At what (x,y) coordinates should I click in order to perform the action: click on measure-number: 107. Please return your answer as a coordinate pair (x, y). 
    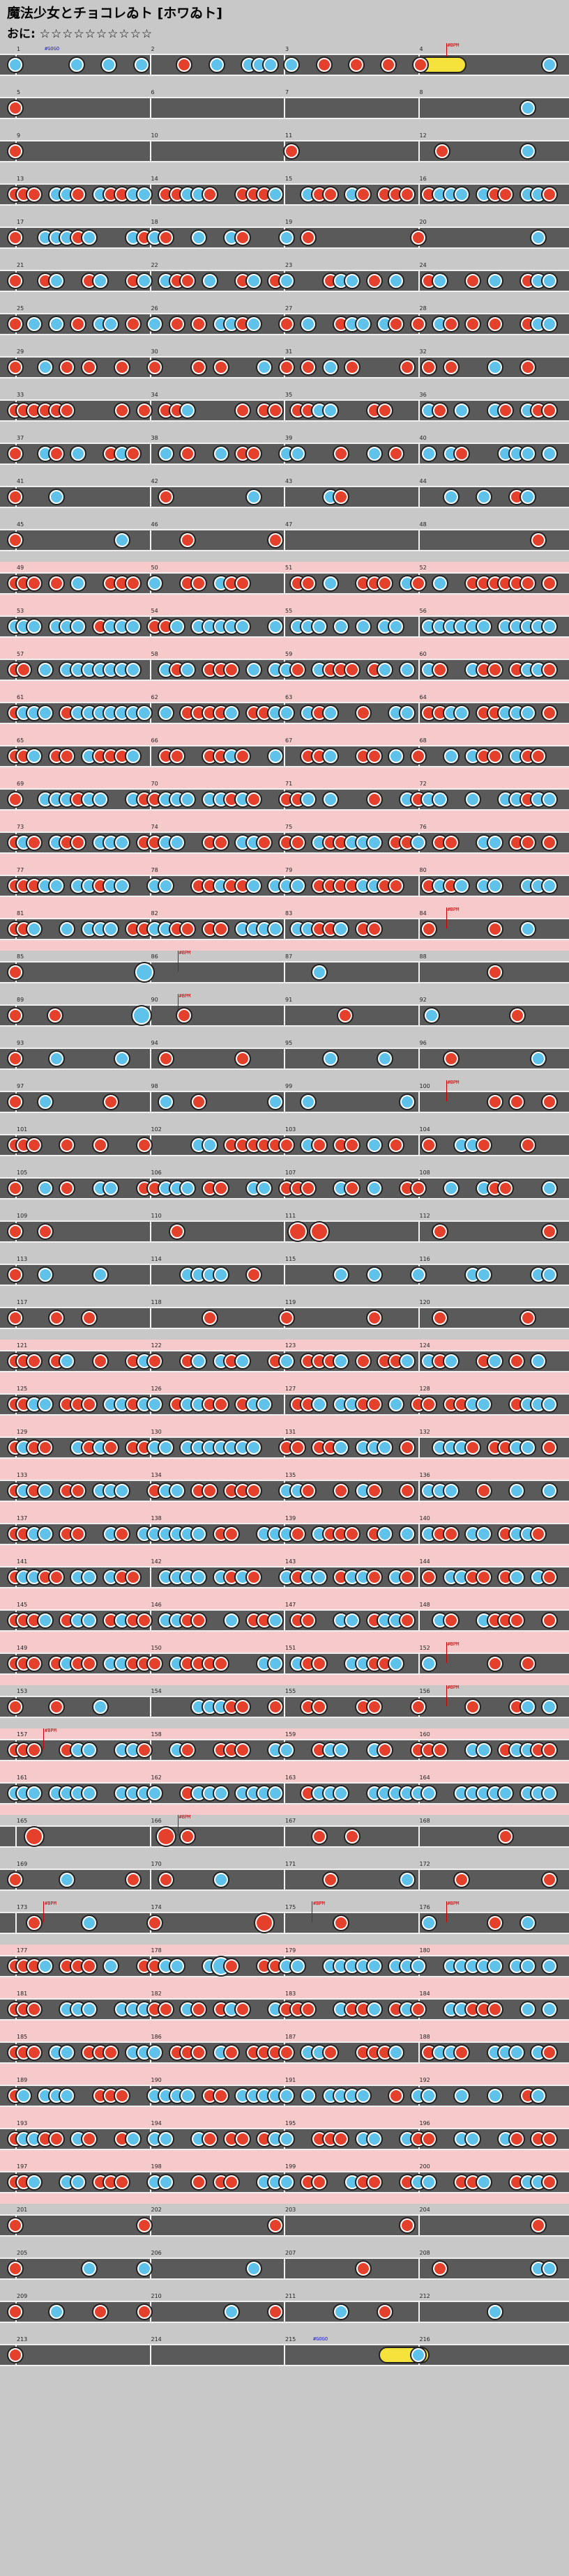
    Looking at the image, I should click on (290, 1173).